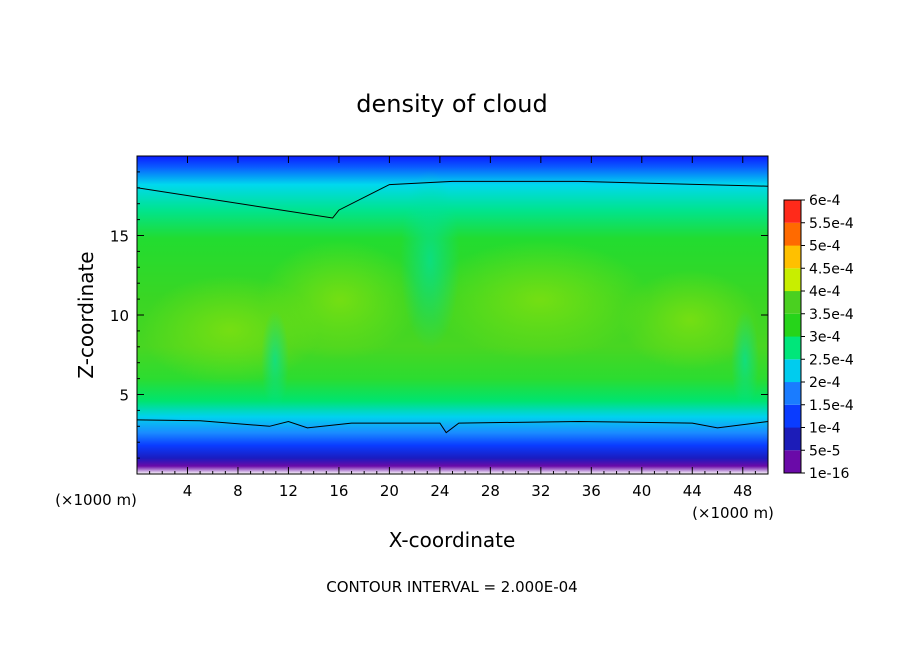  What do you see at coordinates (824, 451) in the screenshot?
I see `colorbar-label: 5e-5` at bounding box center [824, 451].